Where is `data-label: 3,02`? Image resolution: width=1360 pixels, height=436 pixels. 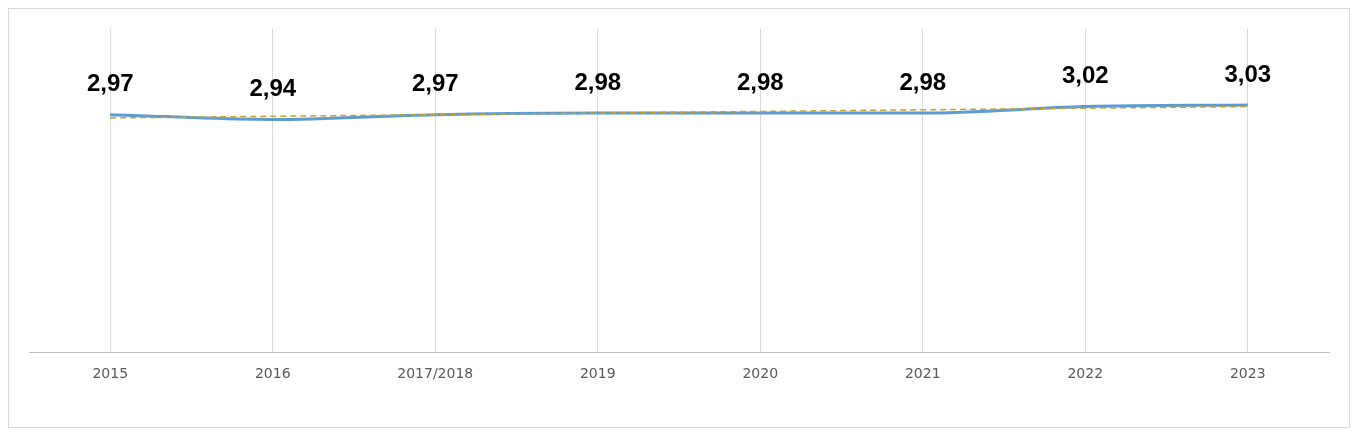 data-label: 3,02 is located at coordinates (1085, 75).